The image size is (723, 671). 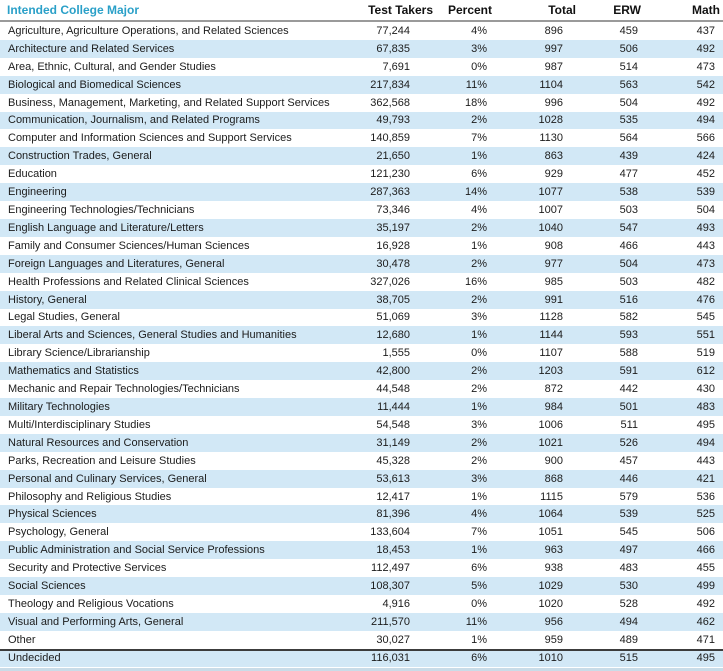 What do you see at coordinates (393, 317) in the screenshot?
I see `test-takers-cell: 51,069` at bounding box center [393, 317].